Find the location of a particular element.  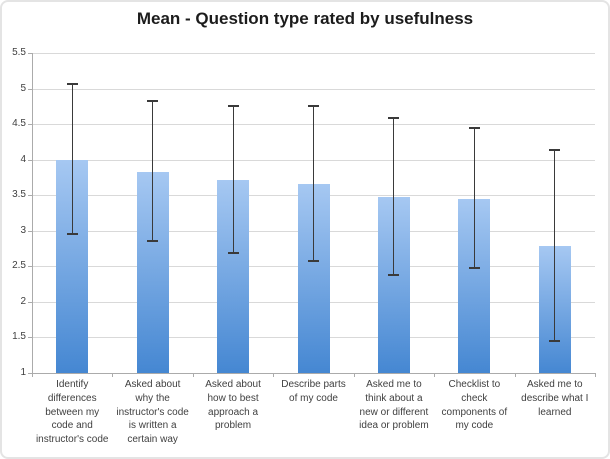

y-axis-label: 5.5 is located at coordinates (19, 52).